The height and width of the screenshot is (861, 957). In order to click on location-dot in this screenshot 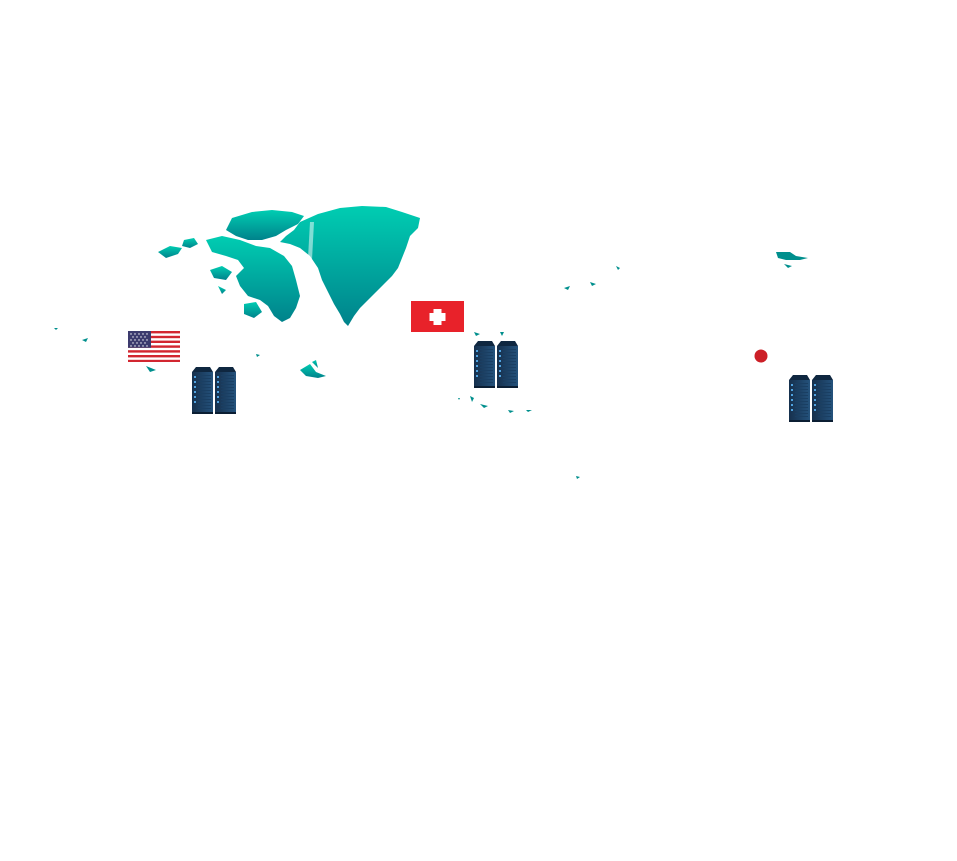, I will do `click(761, 356)`.